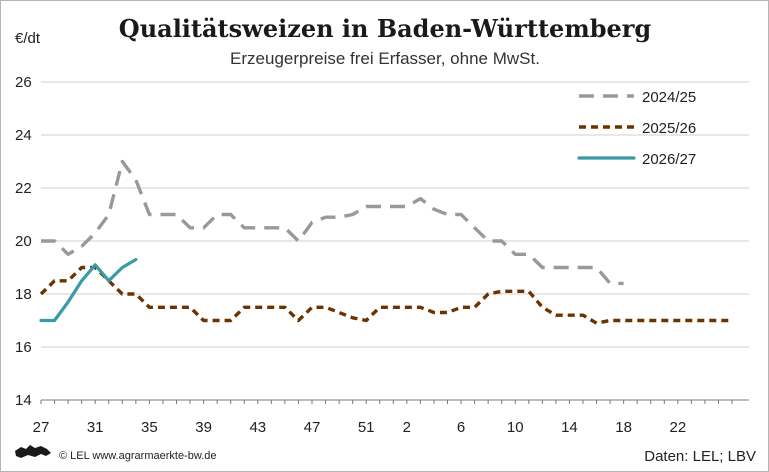  What do you see at coordinates (385, 28) in the screenshot?
I see `chart-title: Qualitätsweizen in Baden-Württemberg` at bounding box center [385, 28].